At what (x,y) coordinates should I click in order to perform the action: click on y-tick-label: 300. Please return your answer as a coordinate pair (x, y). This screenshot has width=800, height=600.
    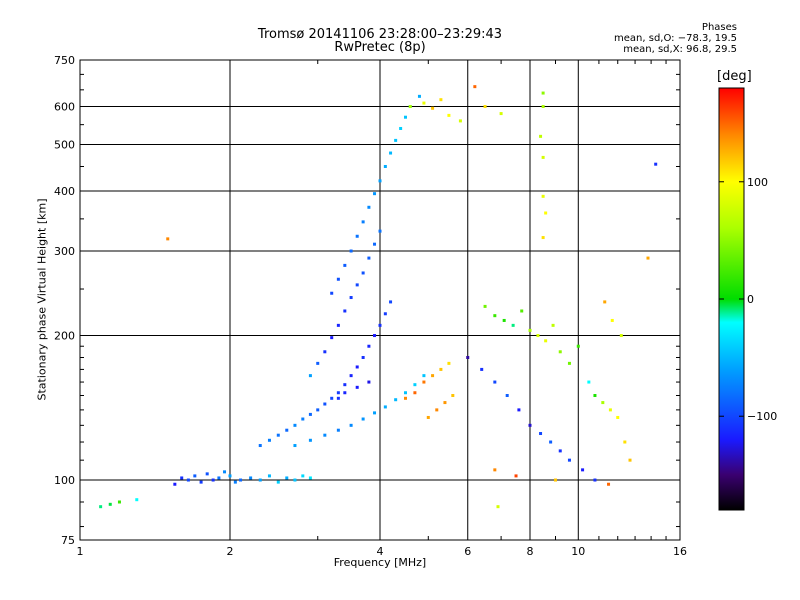
    Looking at the image, I should click on (64, 251).